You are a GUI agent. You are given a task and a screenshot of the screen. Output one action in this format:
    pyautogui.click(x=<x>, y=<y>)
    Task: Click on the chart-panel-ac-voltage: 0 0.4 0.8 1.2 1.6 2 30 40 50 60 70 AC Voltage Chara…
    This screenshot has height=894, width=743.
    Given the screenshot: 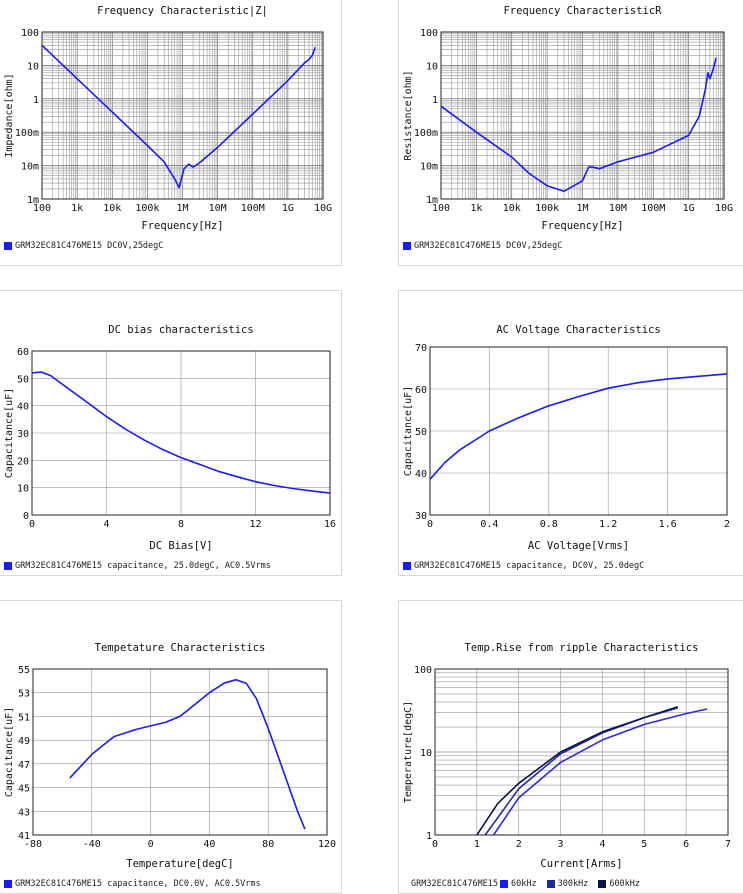 What is the action you would take?
    pyautogui.click(x=570, y=433)
    